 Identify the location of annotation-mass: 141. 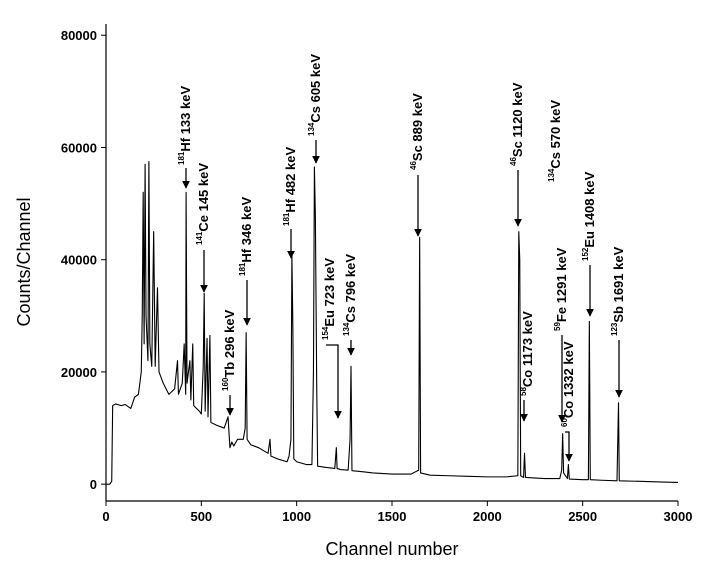
(199, 238).